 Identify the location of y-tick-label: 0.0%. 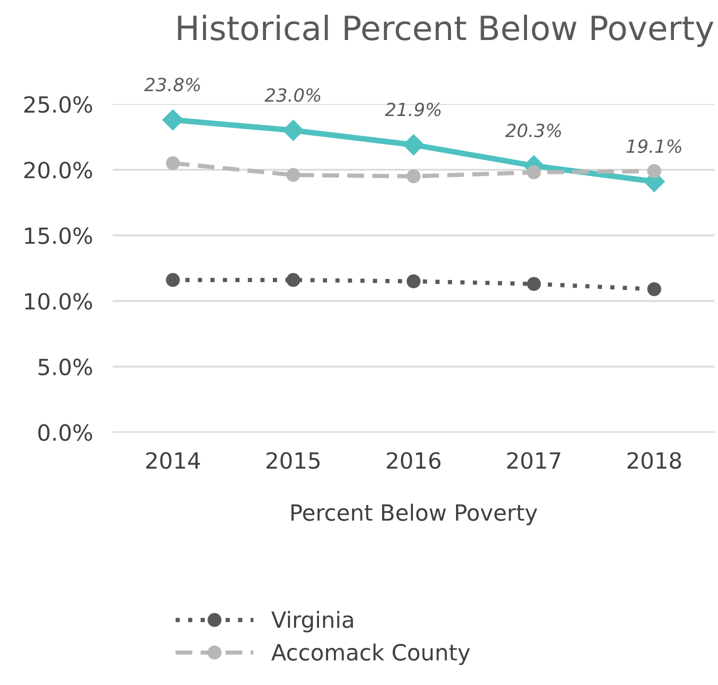
(65, 432).